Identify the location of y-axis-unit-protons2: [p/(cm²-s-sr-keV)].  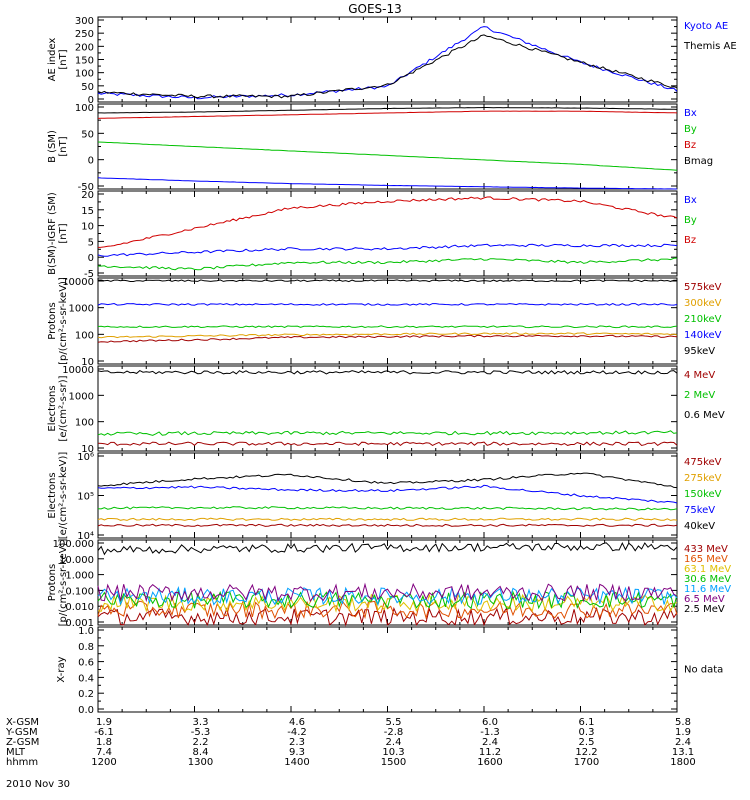
(63, 583).